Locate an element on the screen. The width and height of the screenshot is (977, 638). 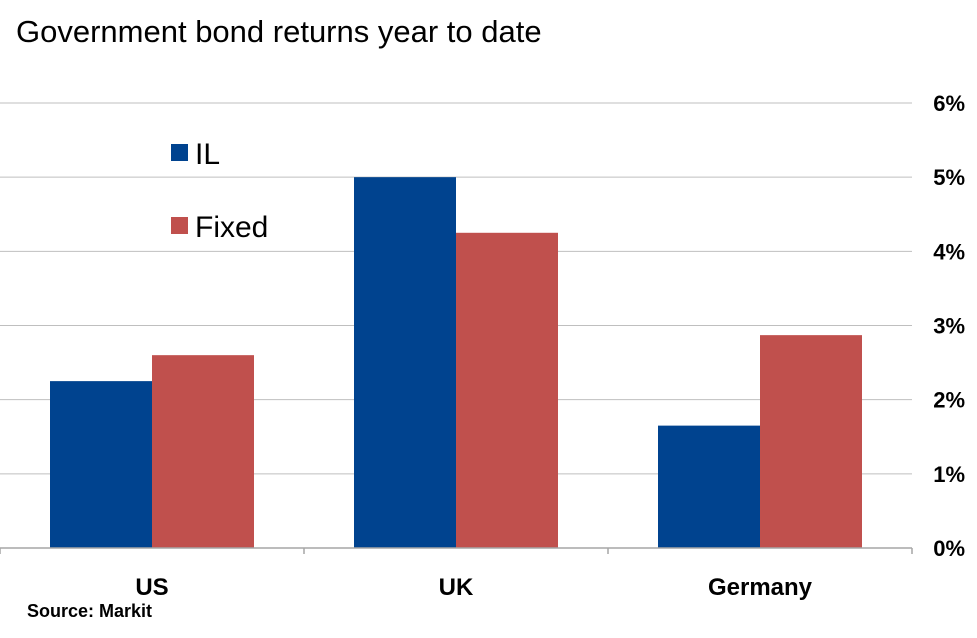
y-tick-label: 6% is located at coordinates (949, 103).